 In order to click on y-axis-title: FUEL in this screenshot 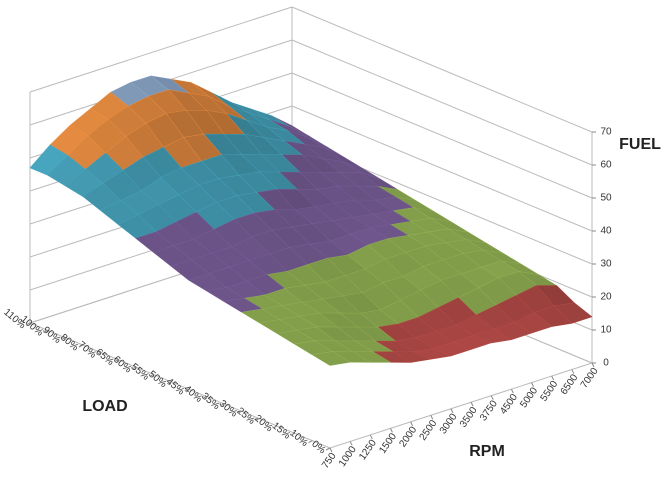, I will do `click(640, 144)`.